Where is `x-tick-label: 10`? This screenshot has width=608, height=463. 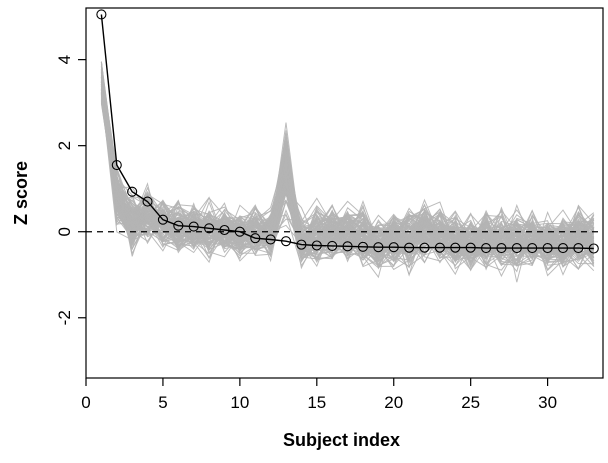 x-tick-label: 10 is located at coordinates (239, 402).